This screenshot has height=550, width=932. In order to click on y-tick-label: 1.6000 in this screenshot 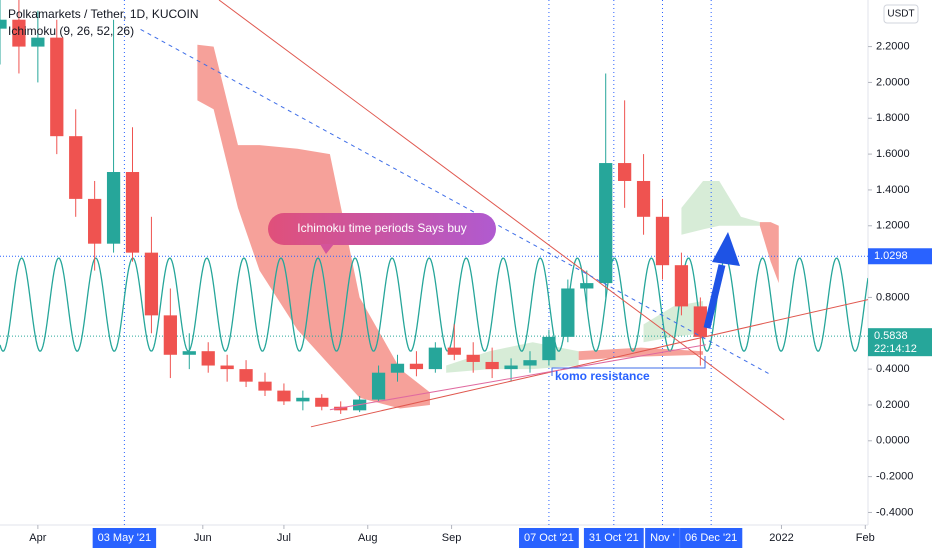, I will do `click(893, 154)`.